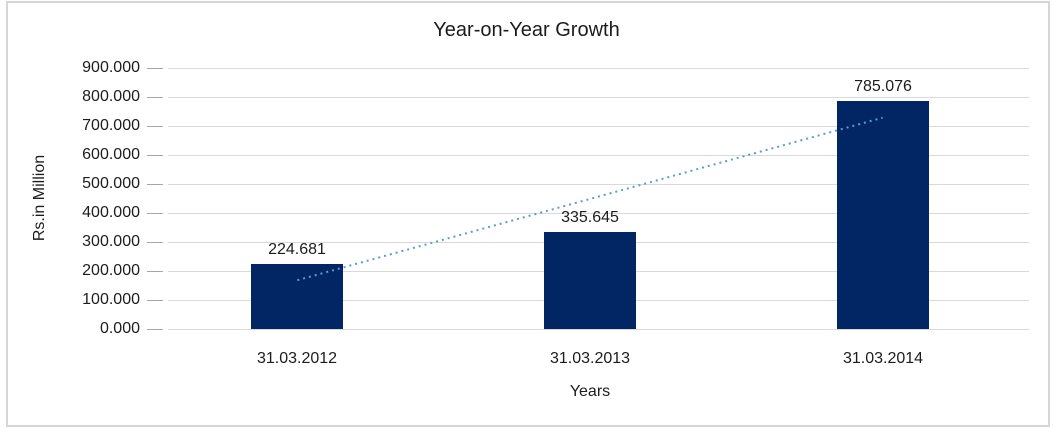 This screenshot has height=432, width=1053. Describe the element at coordinates (111, 67) in the screenshot. I see `y-tick-label: 900.000` at that location.